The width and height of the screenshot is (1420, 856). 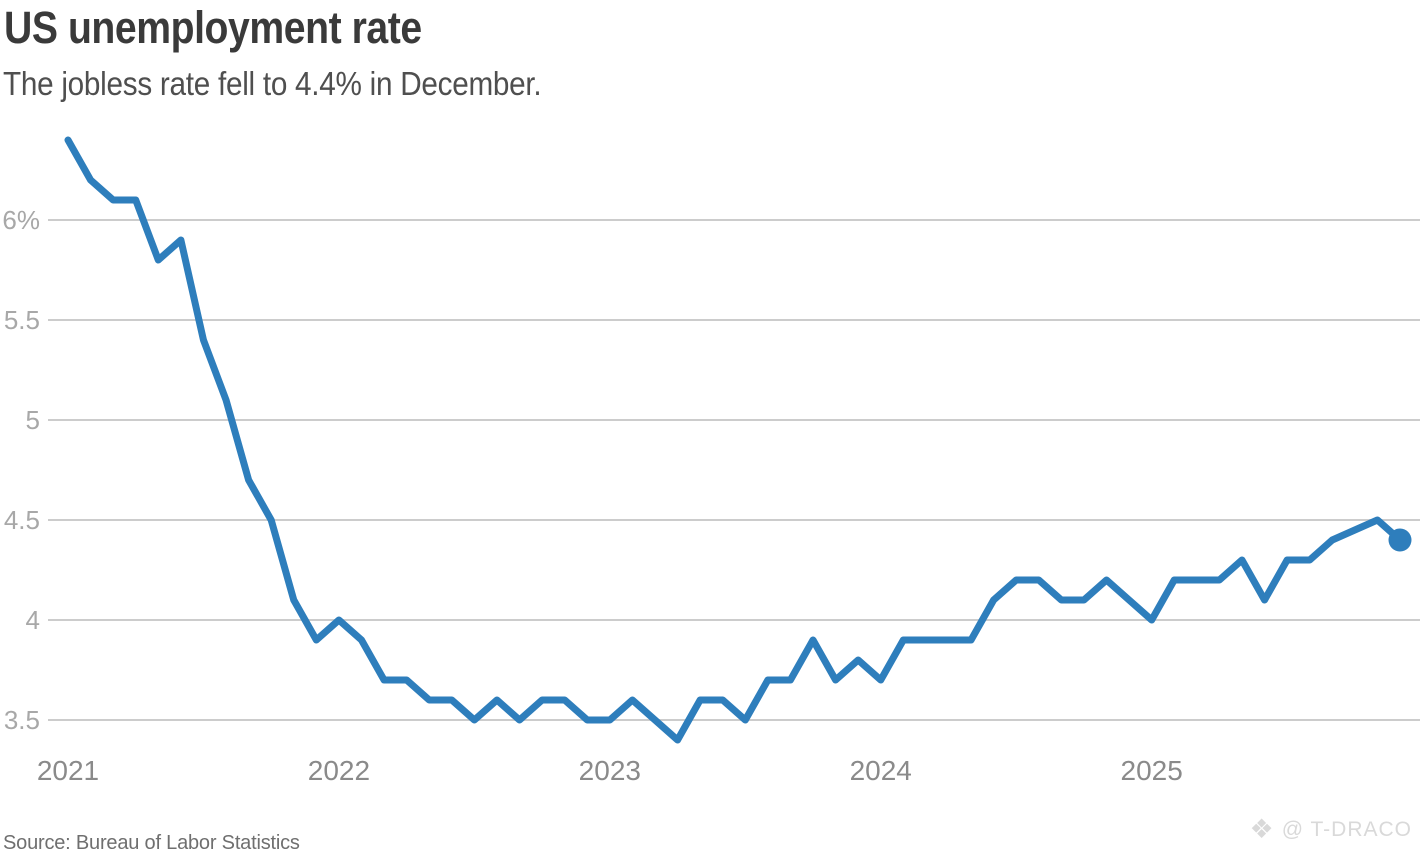 What do you see at coordinates (68, 770) in the screenshot?
I see `x-axis-tick-label: 2021` at bounding box center [68, 770].